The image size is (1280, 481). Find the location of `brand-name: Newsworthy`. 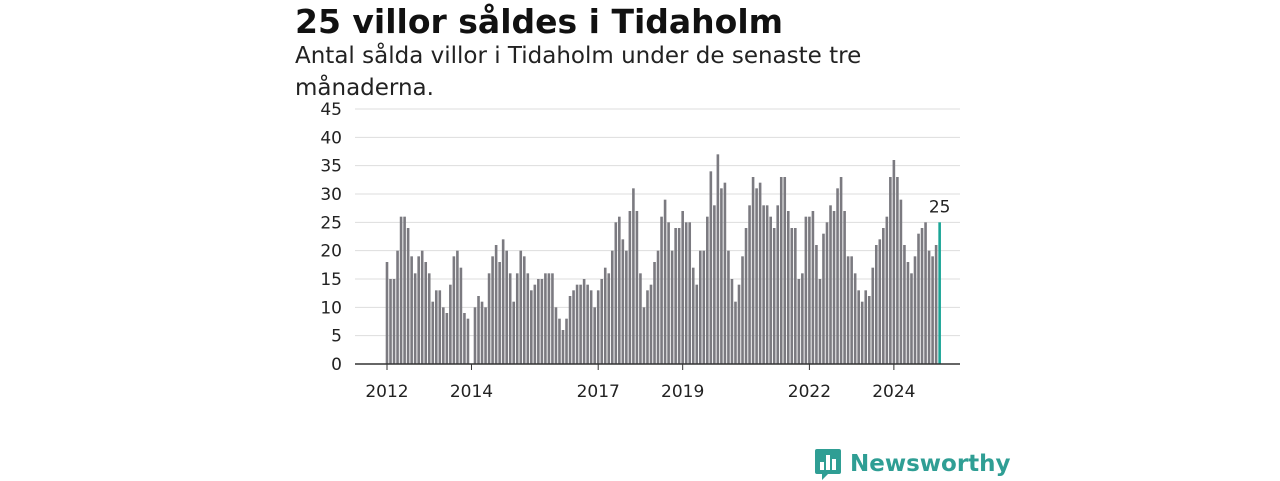

brand-name: Newsworthy is located at coordinates (930, 464).